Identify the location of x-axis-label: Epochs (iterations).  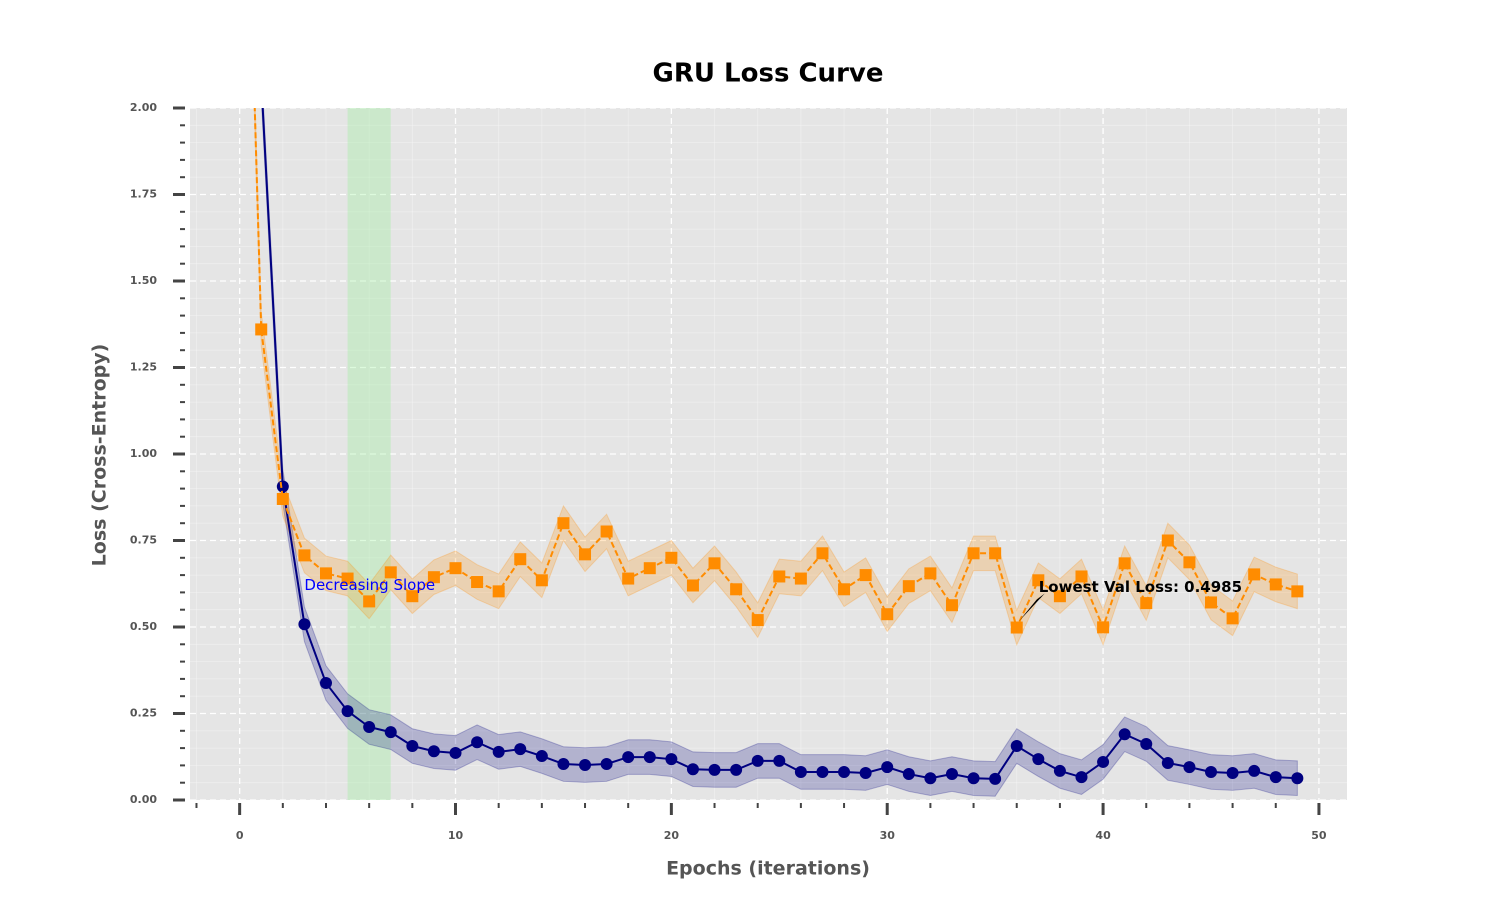
(768, 869).